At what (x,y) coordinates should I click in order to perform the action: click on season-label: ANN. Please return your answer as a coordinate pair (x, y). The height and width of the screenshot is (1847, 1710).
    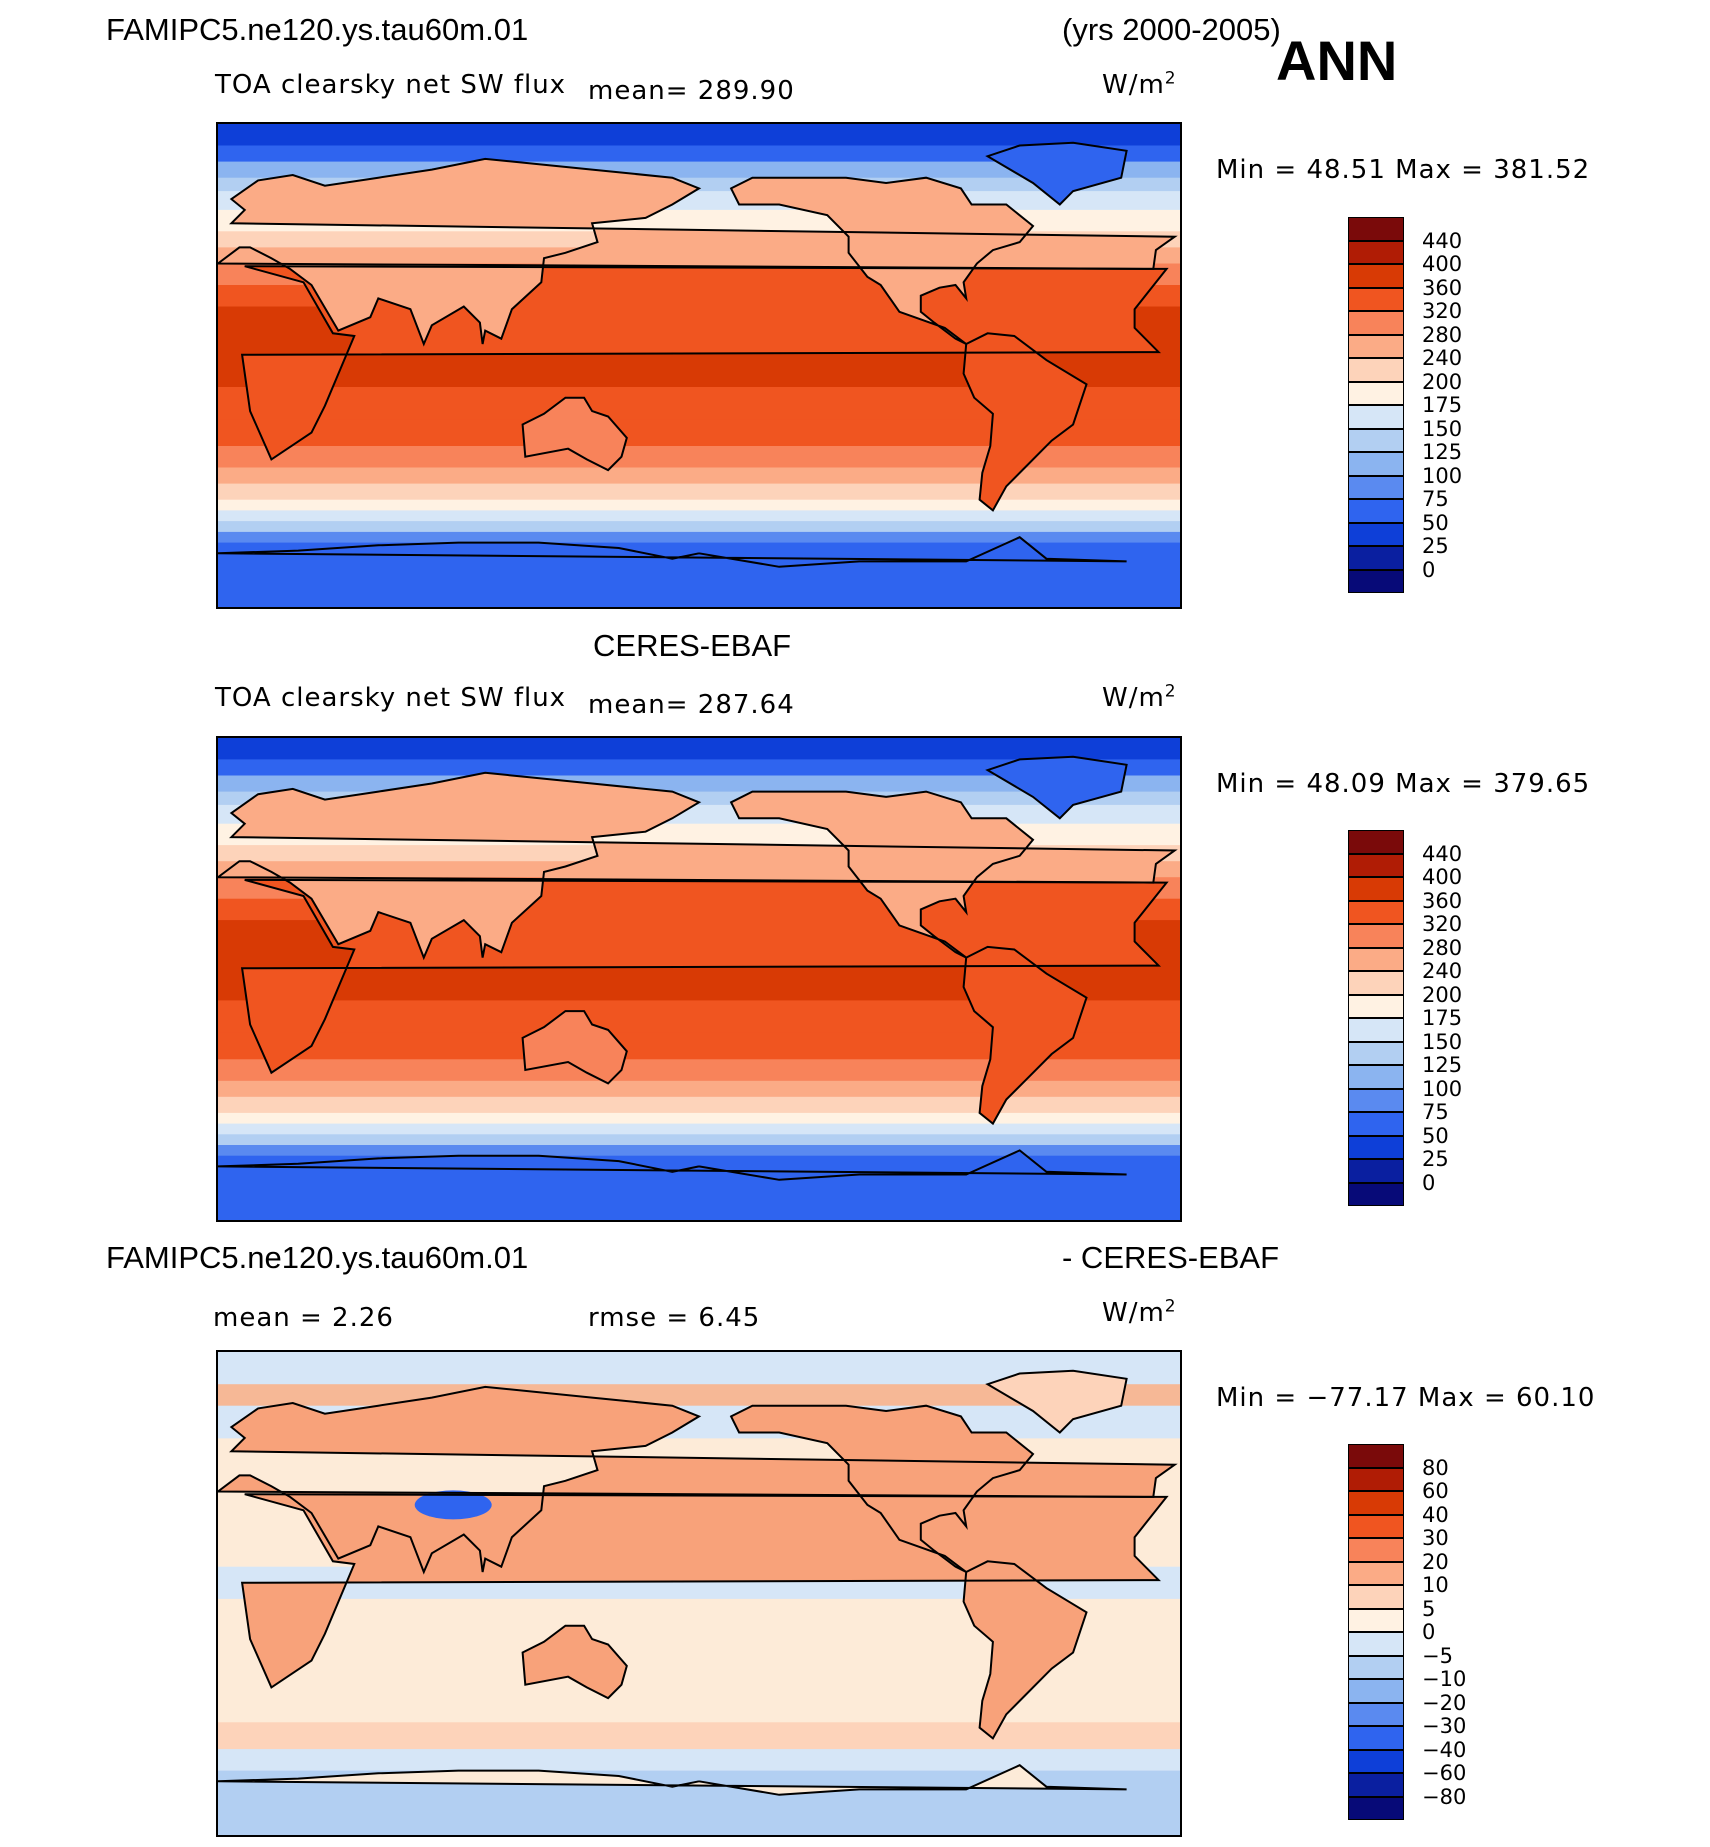
    Looking at the image, I should click on (1337, 60).